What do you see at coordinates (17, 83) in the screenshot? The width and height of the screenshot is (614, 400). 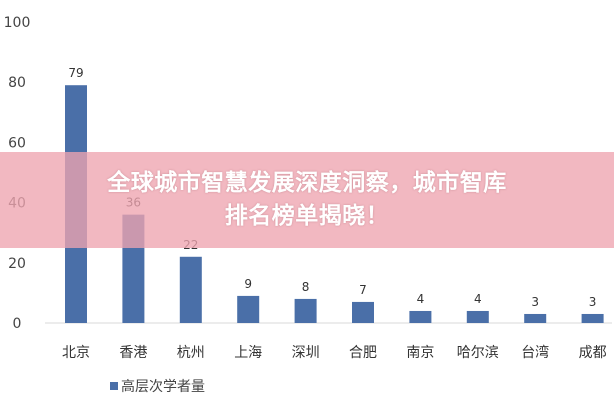 I see `y-tick-label: 80` at bounding box center [17, 83].